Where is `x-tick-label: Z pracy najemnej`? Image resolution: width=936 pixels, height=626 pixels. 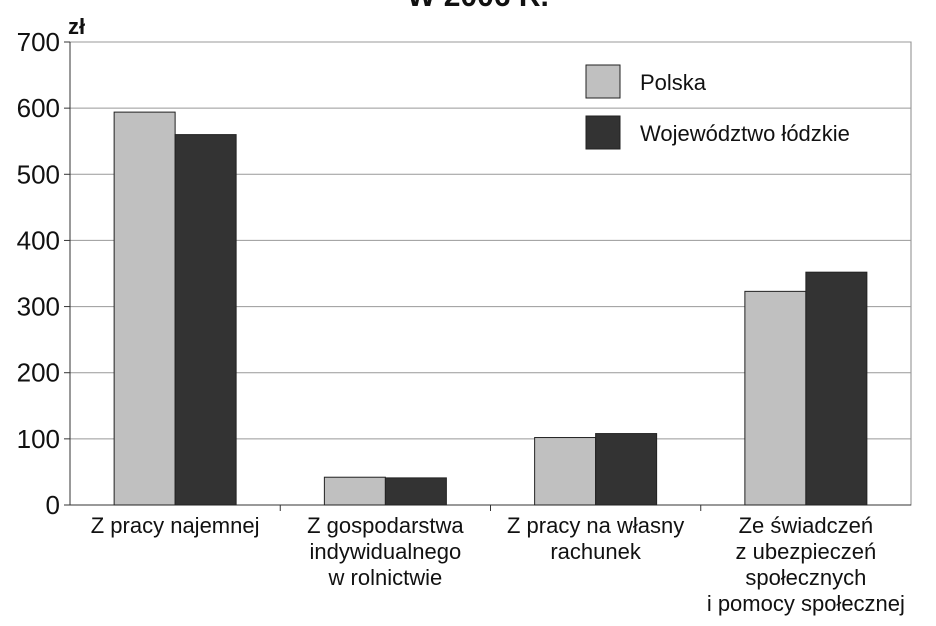 x-tick-label: Z pracy najemnej is located at coordinates (175, 525).